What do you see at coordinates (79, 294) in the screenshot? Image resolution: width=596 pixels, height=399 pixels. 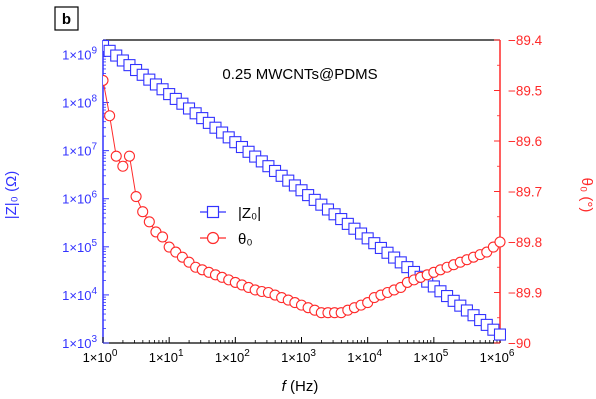 I see `left-tick-label: 1×10⁴` at bounding box center [79, 294].